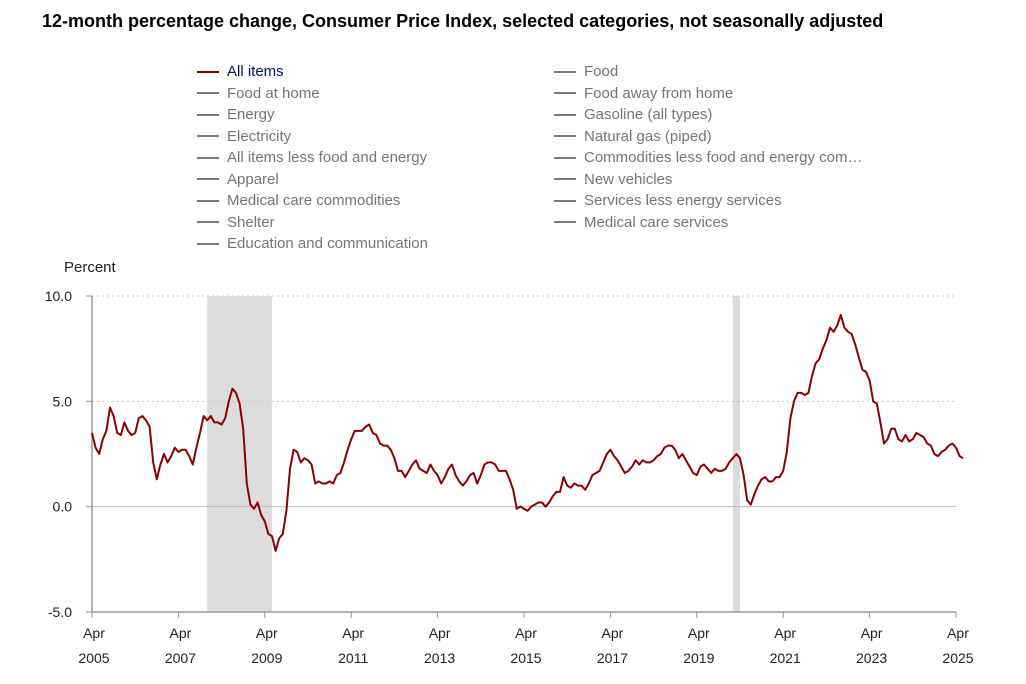 This screenshot has width=1026, height=684. I want to click on x-tick-label-year: 2025, so click(957, 658).